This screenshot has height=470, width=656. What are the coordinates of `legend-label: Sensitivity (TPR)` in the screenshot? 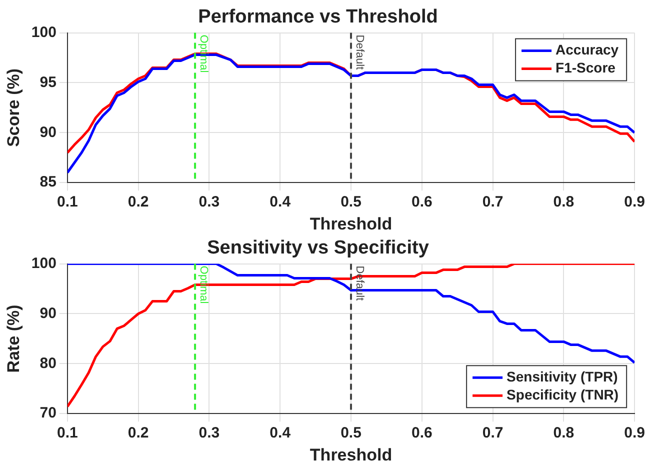 It's located at (562, 376).